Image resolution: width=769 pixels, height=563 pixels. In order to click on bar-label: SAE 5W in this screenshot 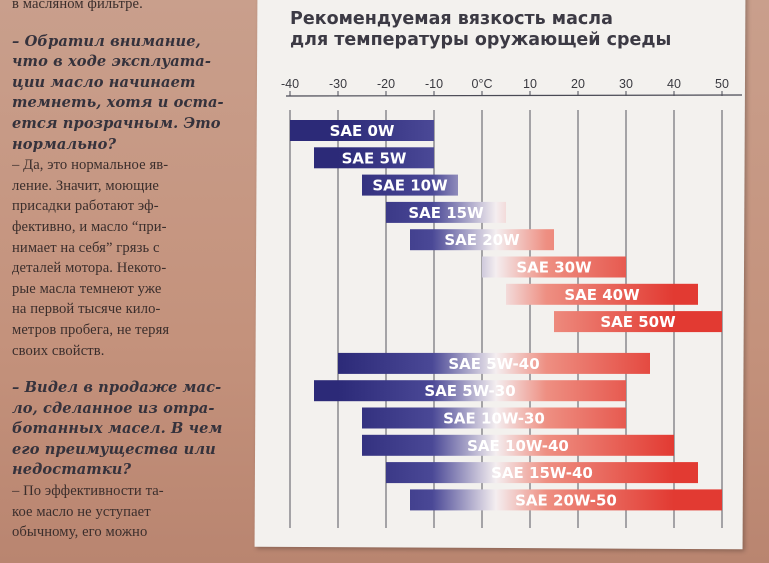, I will do `click(374, 158)`.